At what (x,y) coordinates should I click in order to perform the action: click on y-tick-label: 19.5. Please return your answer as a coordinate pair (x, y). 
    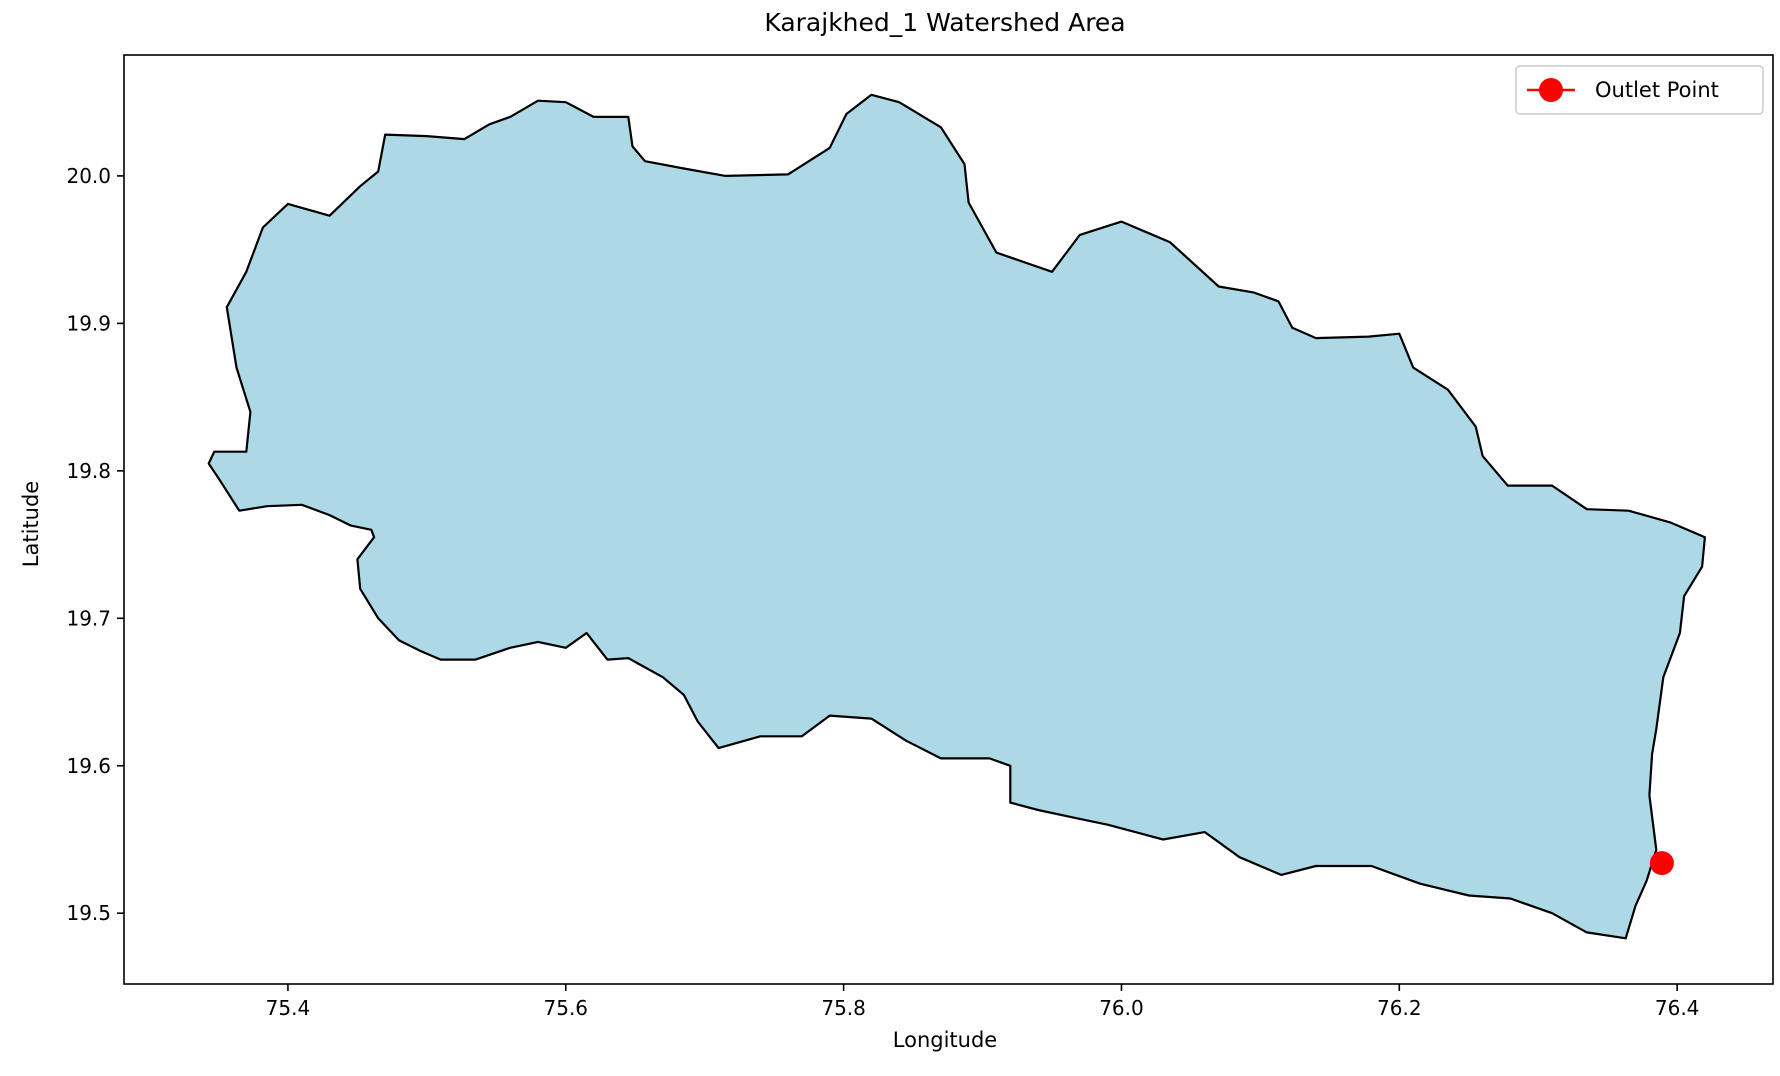
    Looking at the image, I should click on (88, 913).